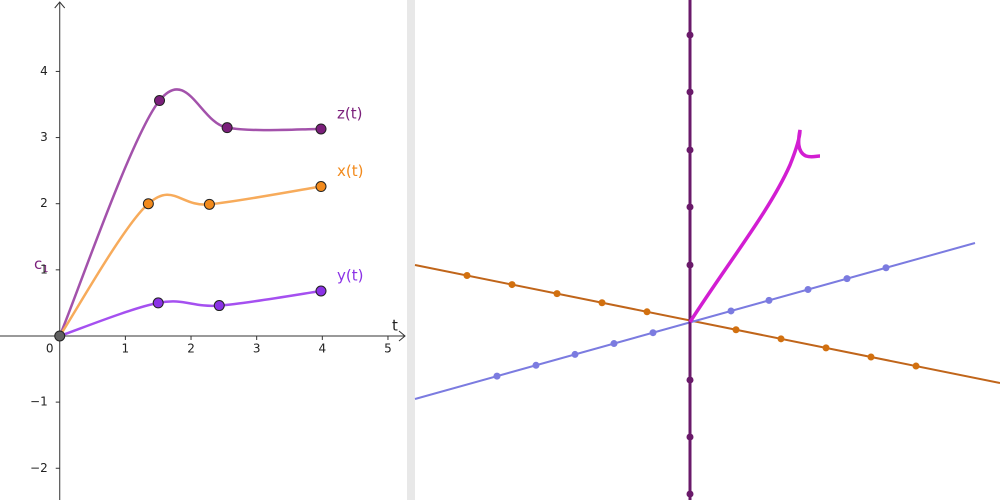 The height and width of the screenshot is (500, 1000). What do you see at coordinates (38, 264) in the screenshot?
I see `slider-label-text: c` at bounding box center [38, 264].